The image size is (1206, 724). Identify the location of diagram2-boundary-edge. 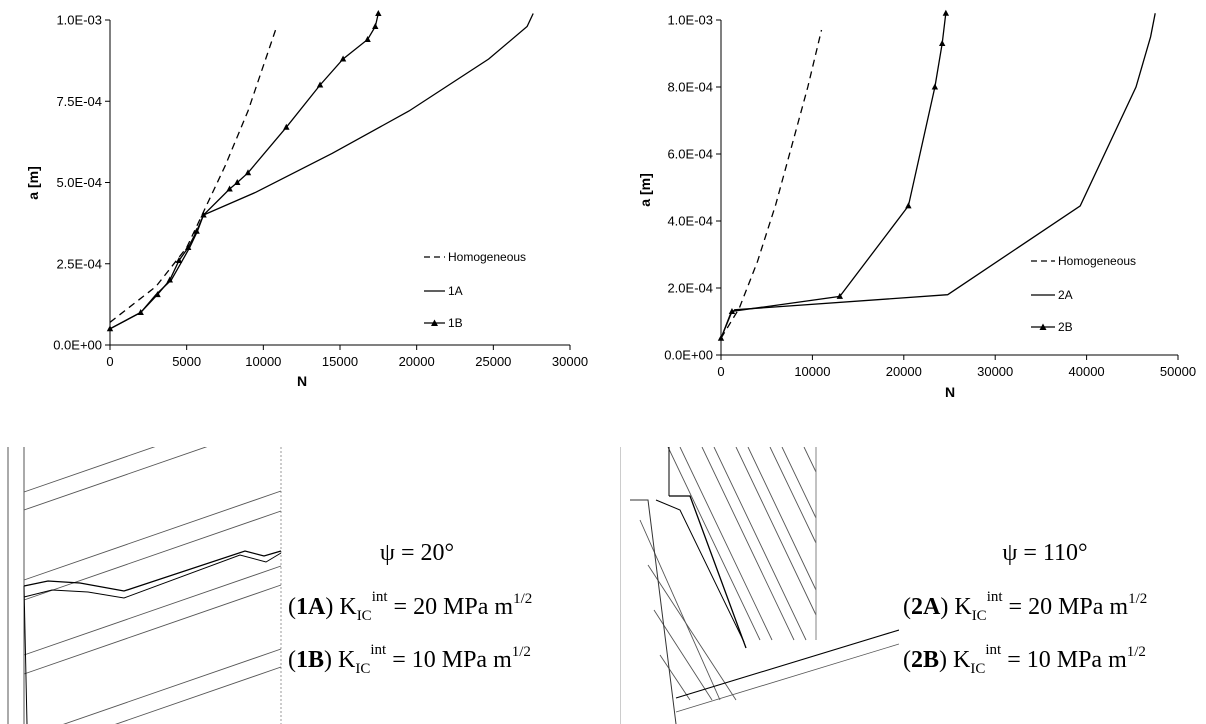
(787, 664).